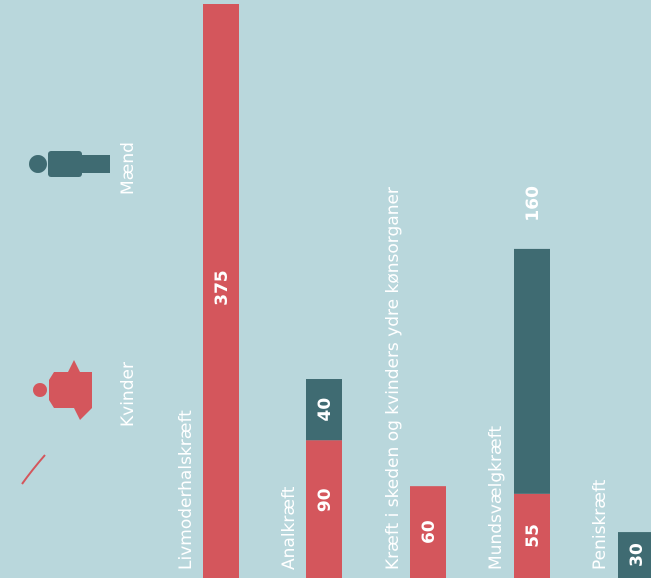  Describe the element at coordinates (33, 469) in the screenshot. I see `decorative-stroke` at that location.